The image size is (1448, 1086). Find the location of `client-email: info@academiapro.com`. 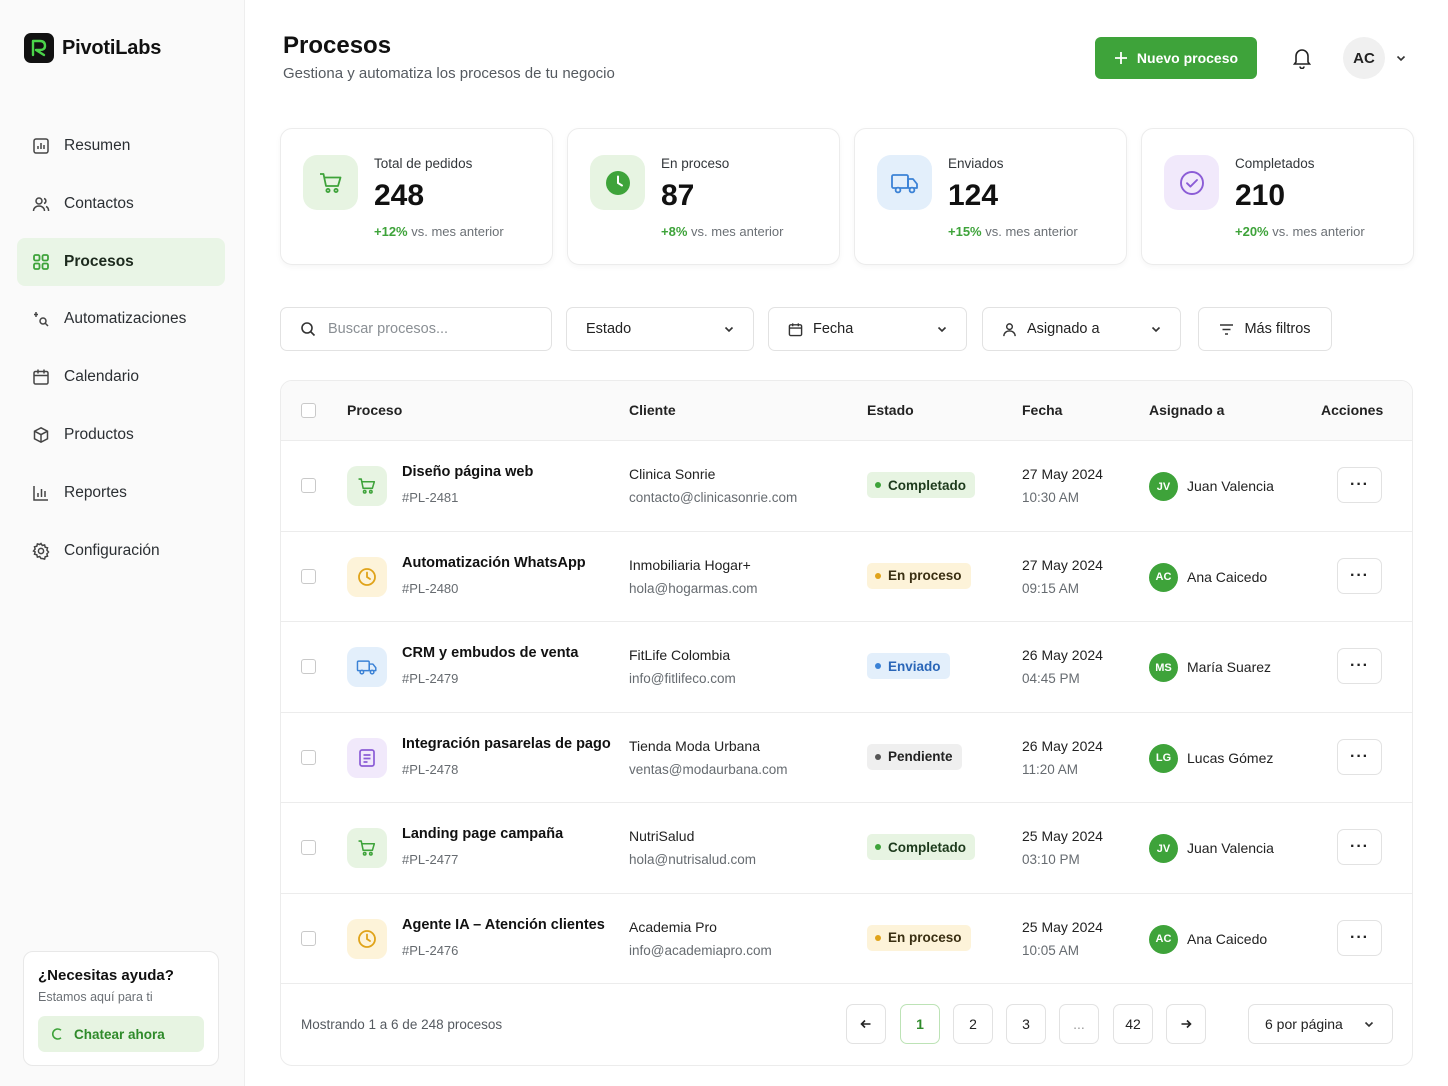

client-email: info@academiapro.com is located at coordinates (700, 950).